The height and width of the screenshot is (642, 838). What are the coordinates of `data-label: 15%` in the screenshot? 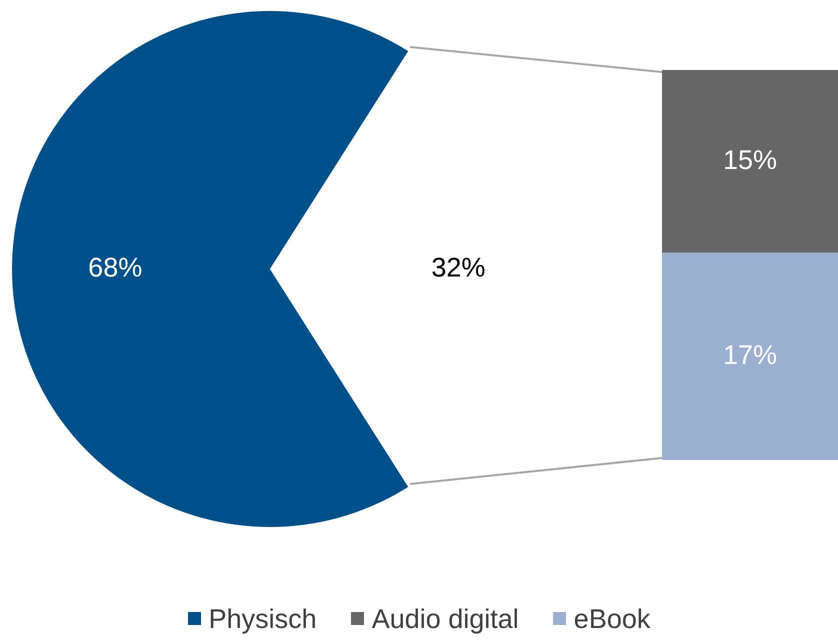 It's located at (750, 159).